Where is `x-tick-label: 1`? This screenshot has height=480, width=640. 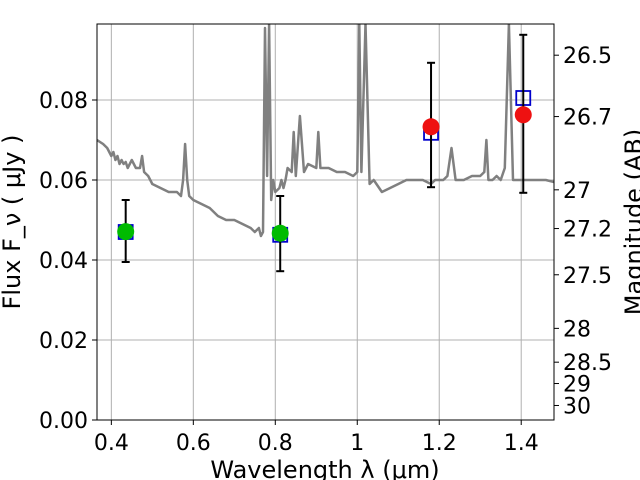 x-tick-label: 1 is located at coordinates (357, 443).